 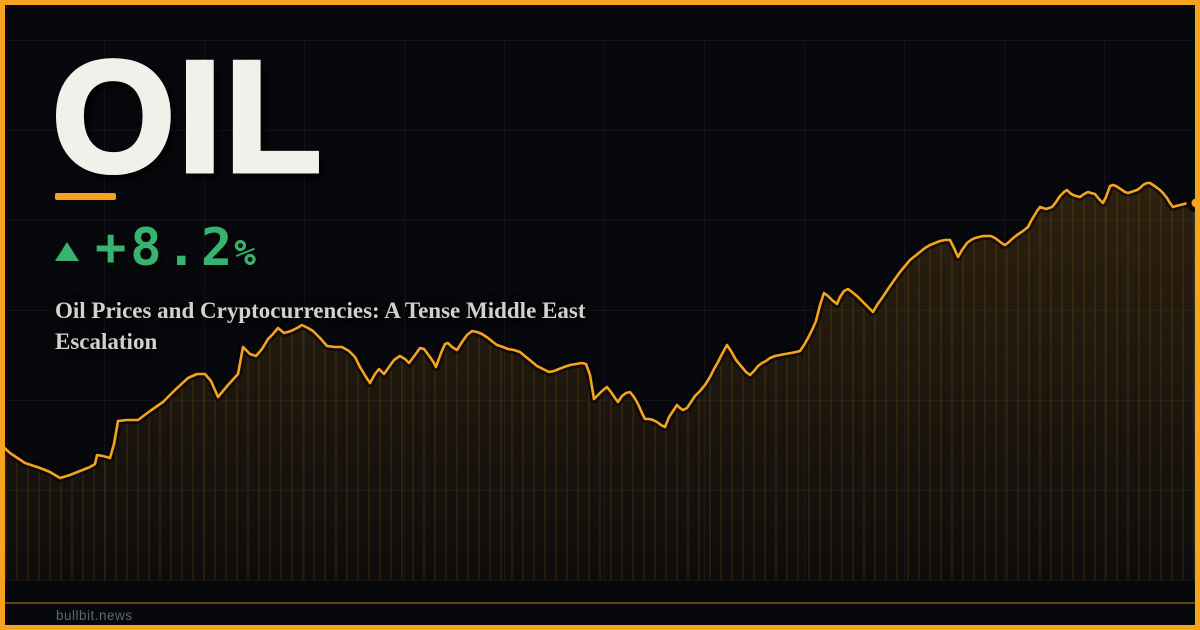 I want to click on change-value: +8.2, so click(x=166, y=248).